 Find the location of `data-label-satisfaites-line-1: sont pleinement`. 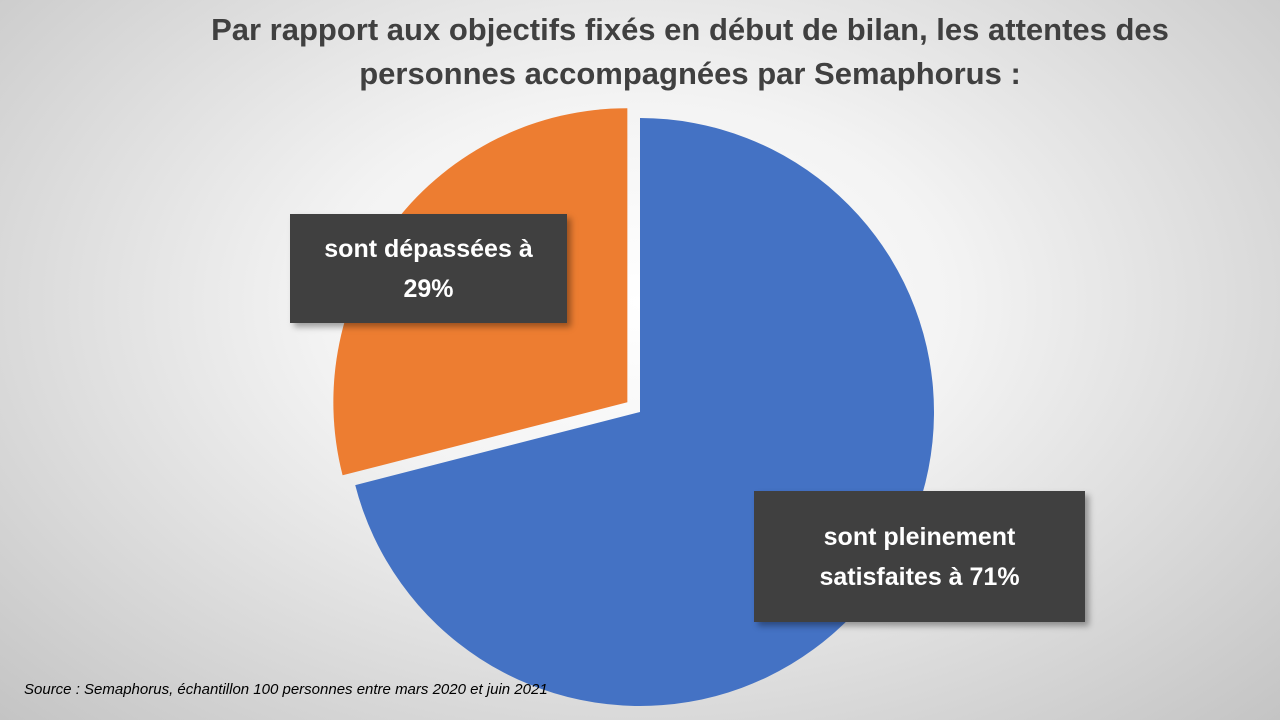

data-label-satisfaites-line-1: sont pleinement is located at coordinates (919, 536).